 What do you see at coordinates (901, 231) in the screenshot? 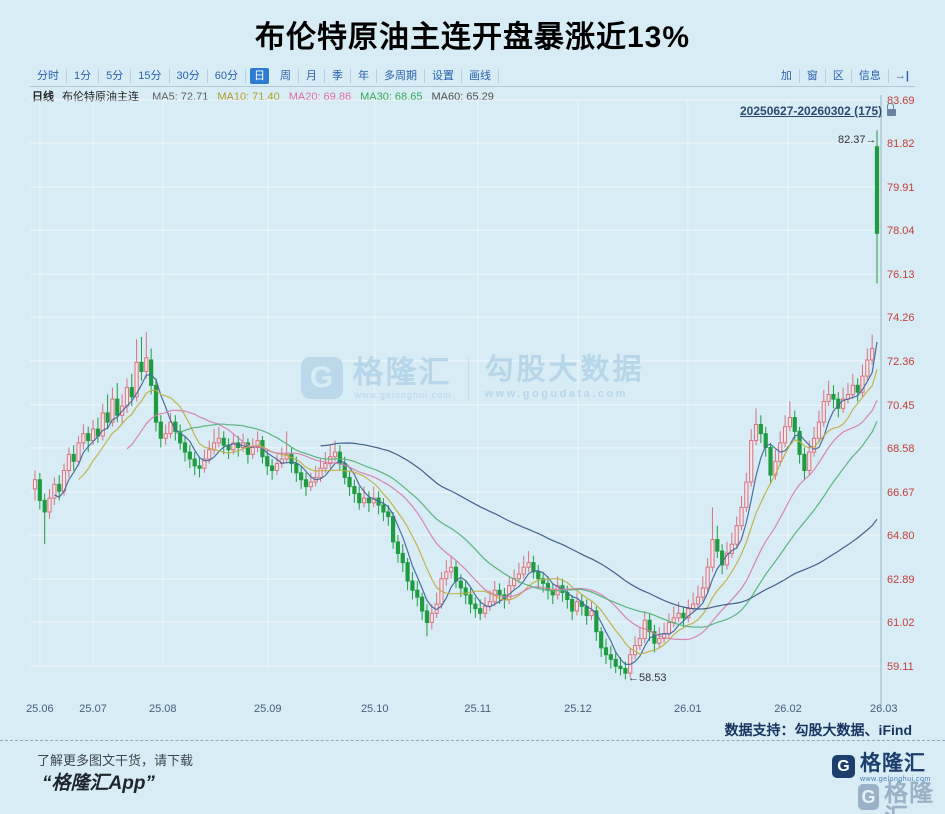
I see `svg-text: 78.04` at bounding box center [901, 231].